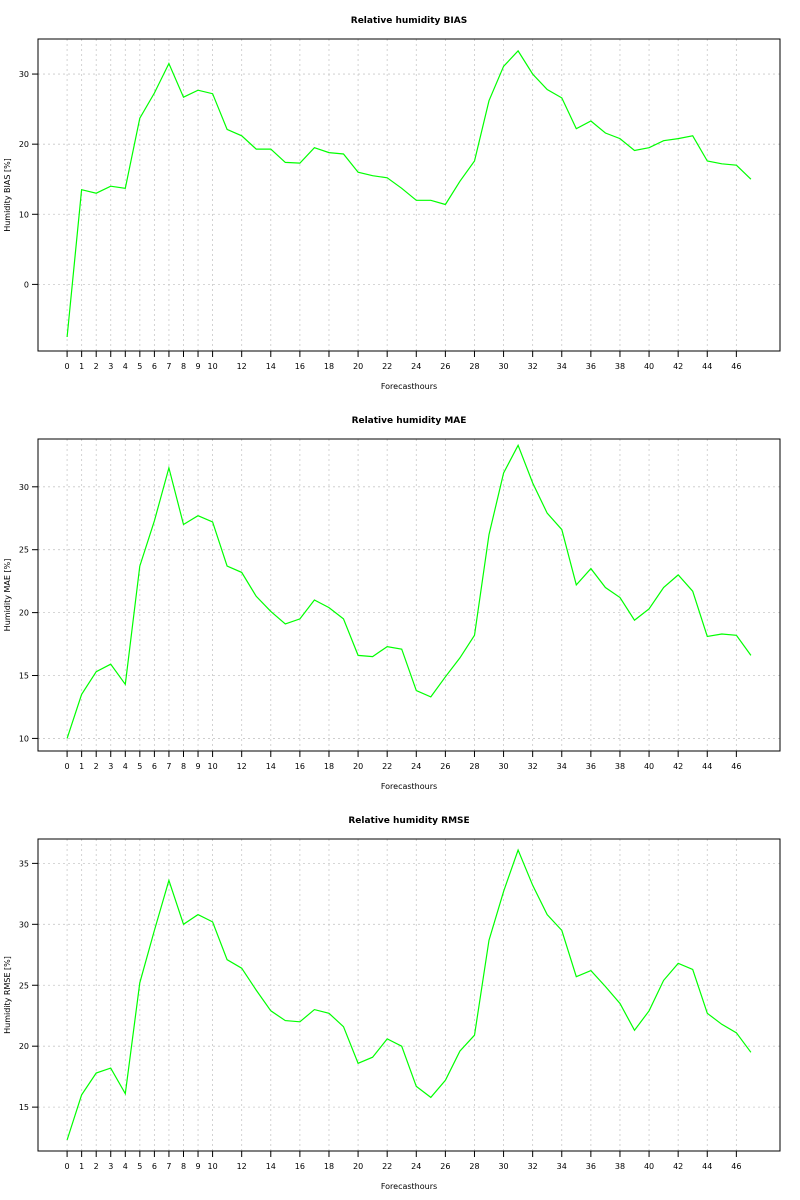  I want to click on y-axis-label: Humidity MAE [%], so click(7, 595).